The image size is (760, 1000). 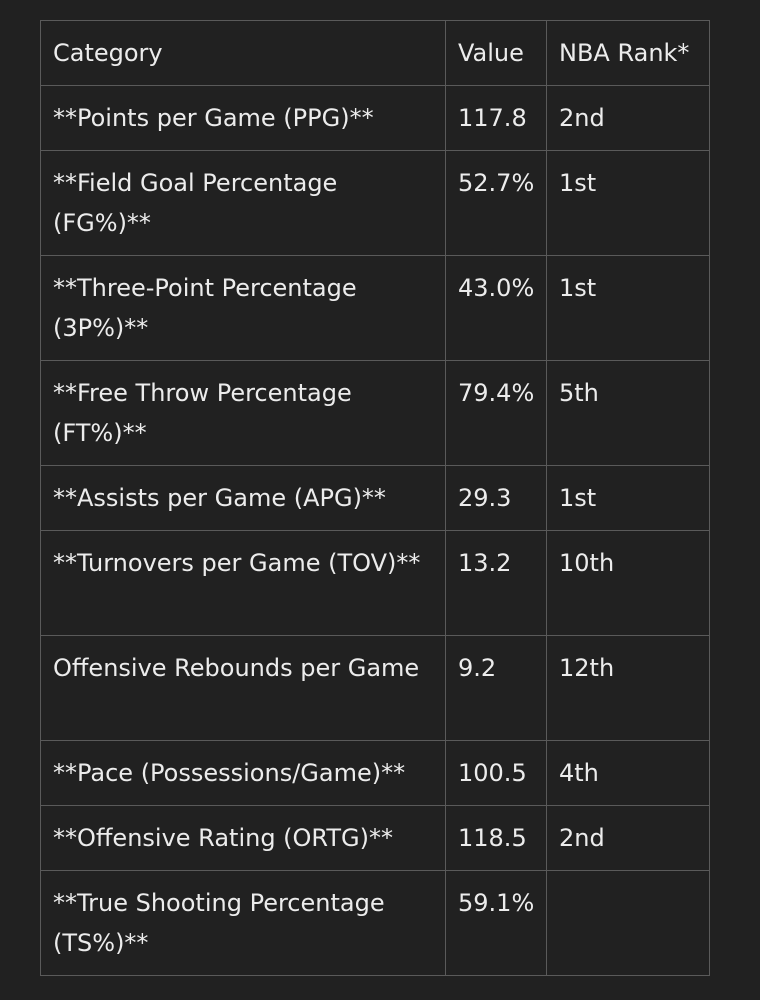 I want to click on rank-cell: 4th, so click(x=628, y=773).